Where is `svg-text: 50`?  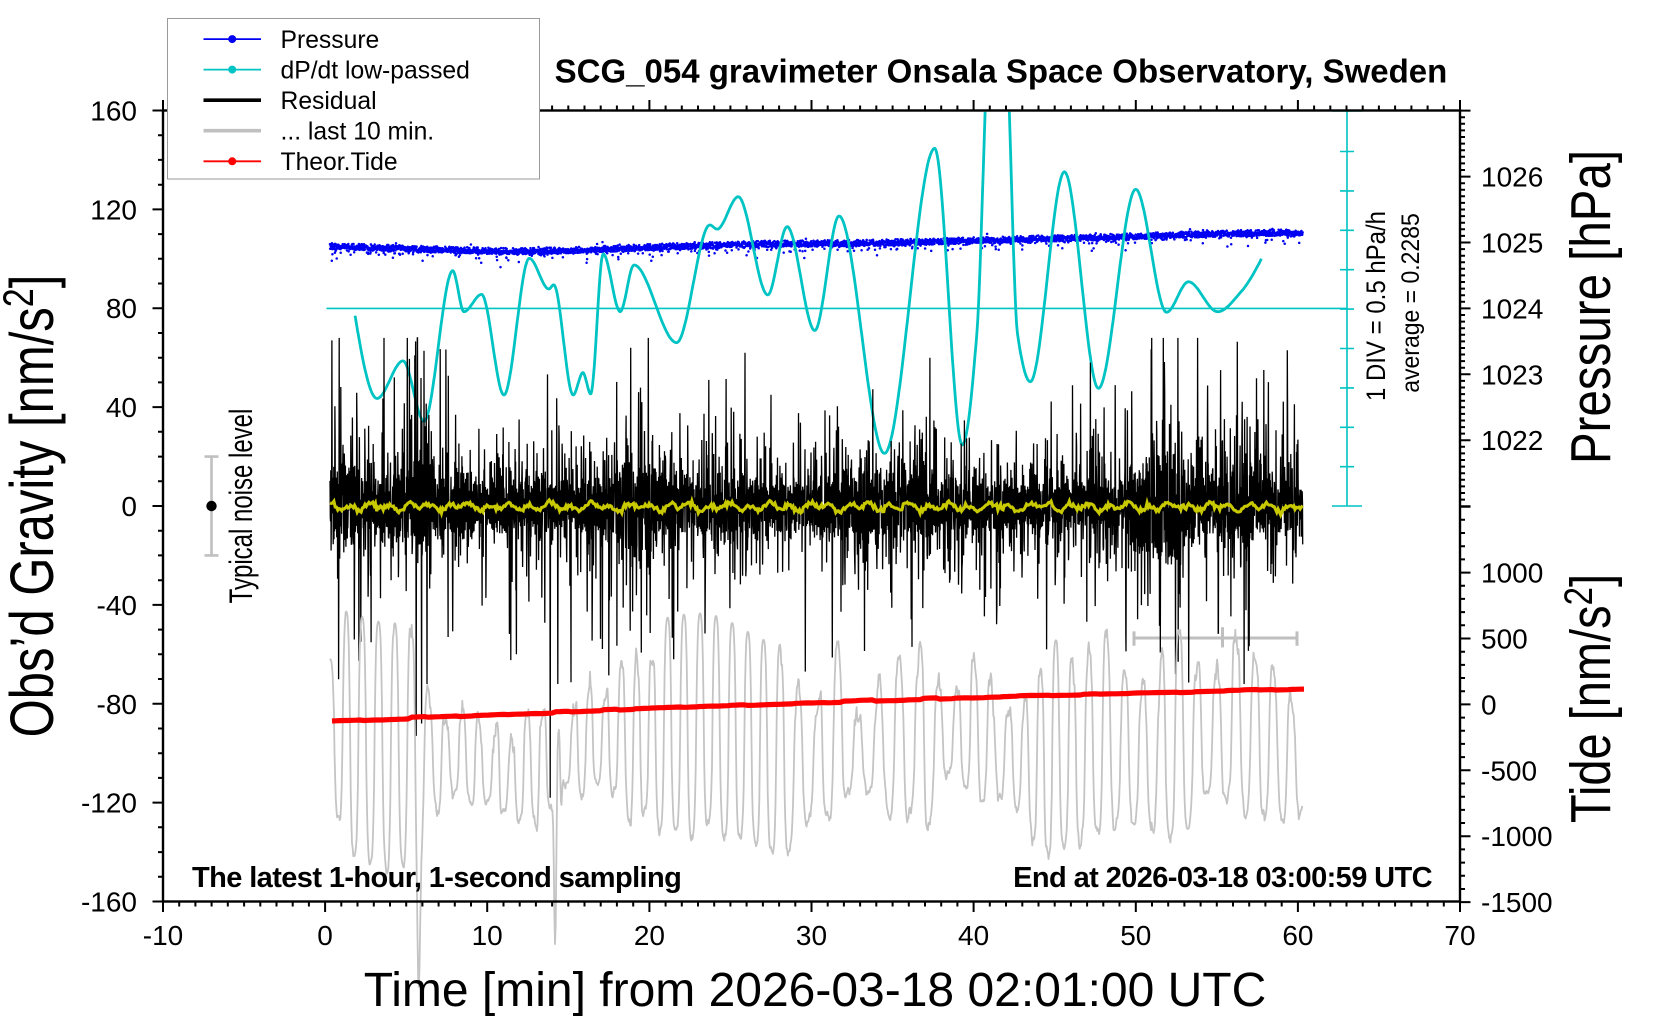
svg-text: 50 is located at coordinates (1135, 935).